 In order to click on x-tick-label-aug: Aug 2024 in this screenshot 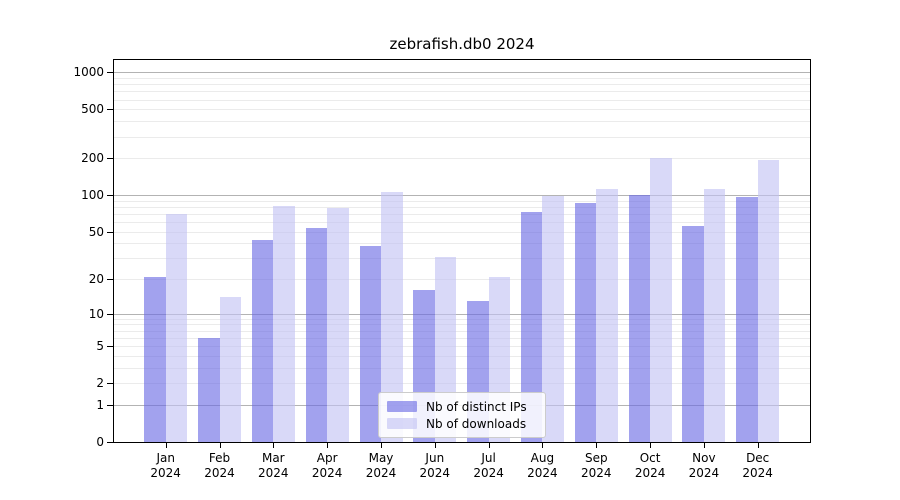, I will do `click(542, 465)`.